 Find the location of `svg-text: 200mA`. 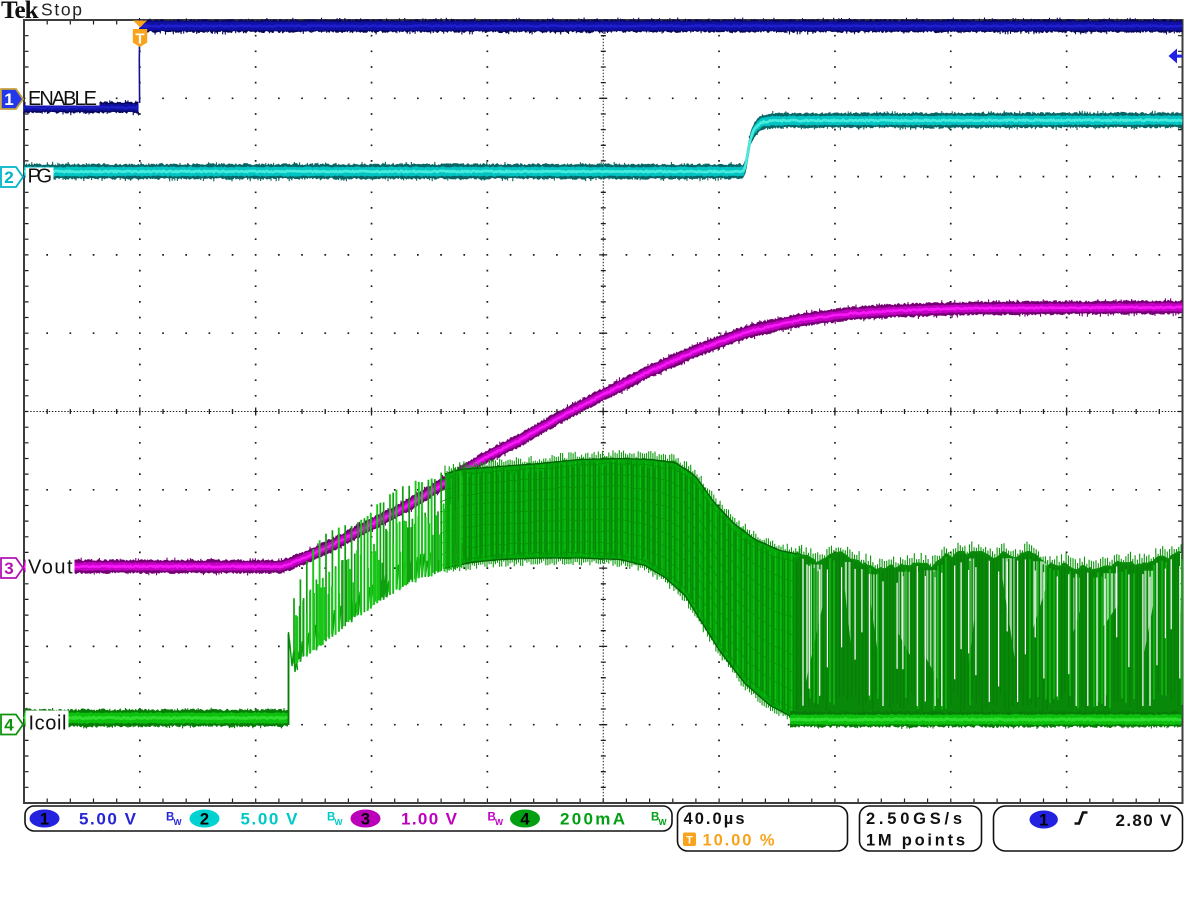

svg-text: 200mA is located at coordinates (592, 819).